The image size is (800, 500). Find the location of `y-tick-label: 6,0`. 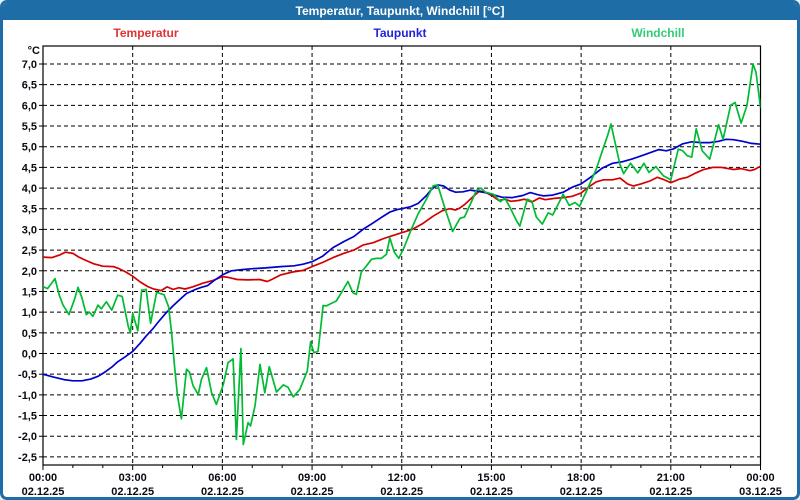

y-tick-label: 6,0 is located at coordinates (29, 106).